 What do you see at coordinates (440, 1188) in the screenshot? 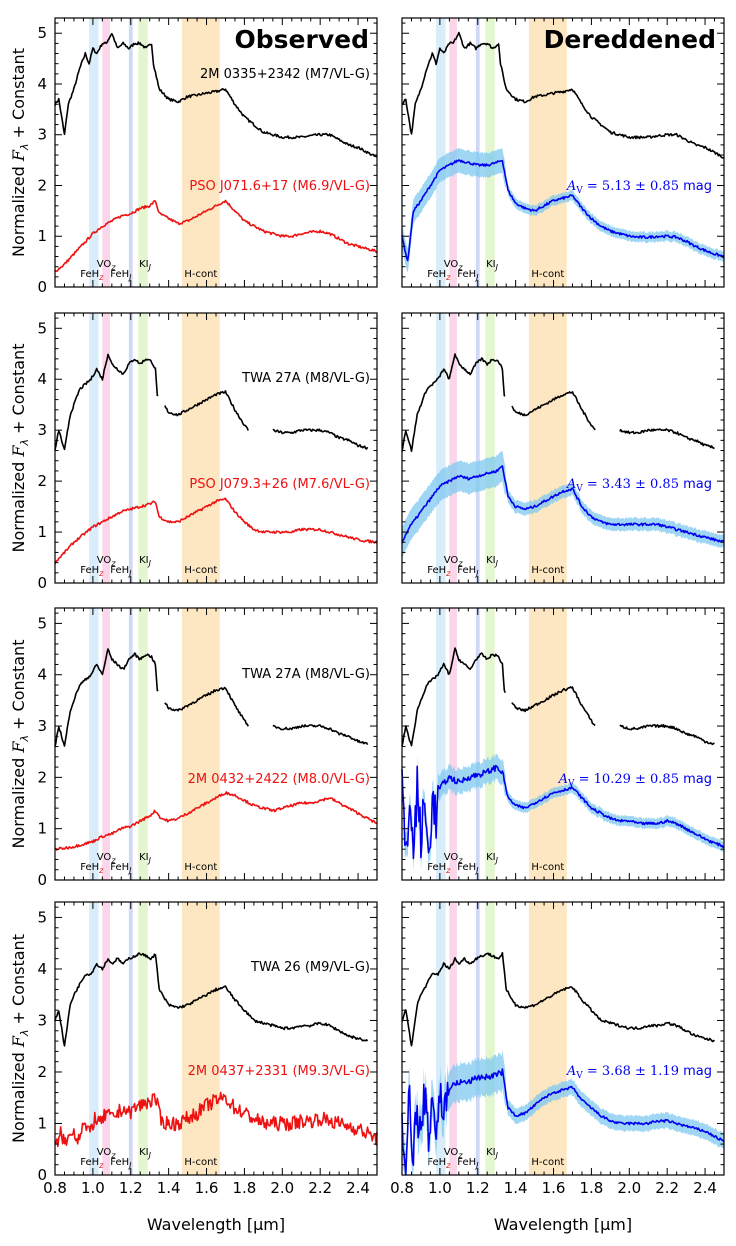
I see `x-tick-label: 1.0` at bounding box center [440, 1188].